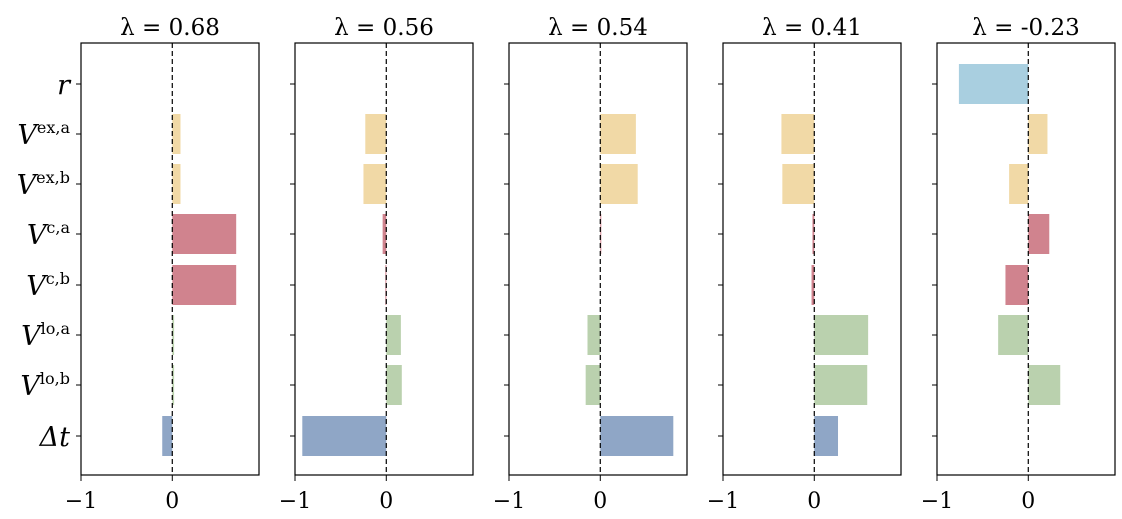  What do you see at coordinates (384, 28) in the screenshot?
I see `panel-title: λ = 0.56` at bounding box center [384, 28].